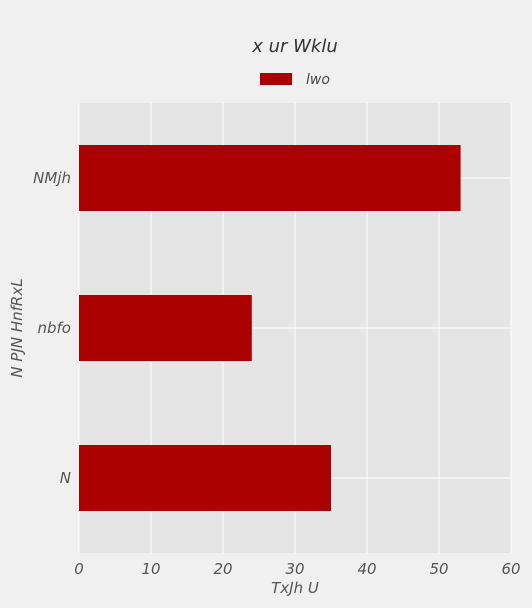  Describe the element at coordinates (150, 569) in the screenshot. I see `x-tick-label: 10` at that location.